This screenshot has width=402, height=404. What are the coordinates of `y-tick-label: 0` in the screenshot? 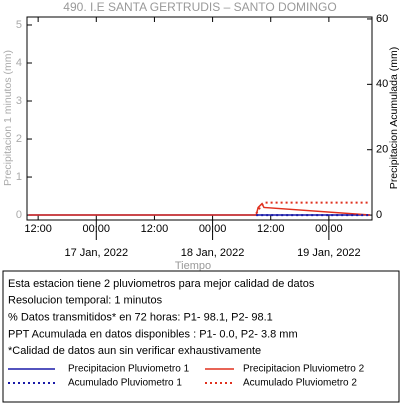 It's located at (19, 215).